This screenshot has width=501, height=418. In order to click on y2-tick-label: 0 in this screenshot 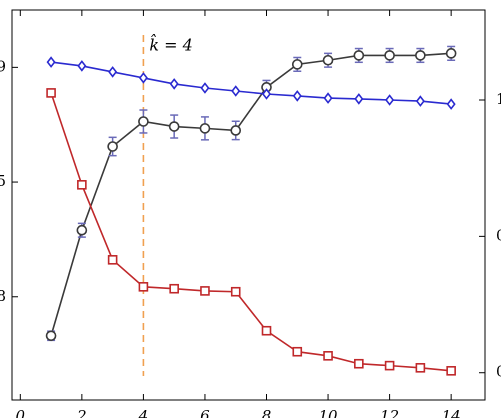, I will do `click(498, 372)`.